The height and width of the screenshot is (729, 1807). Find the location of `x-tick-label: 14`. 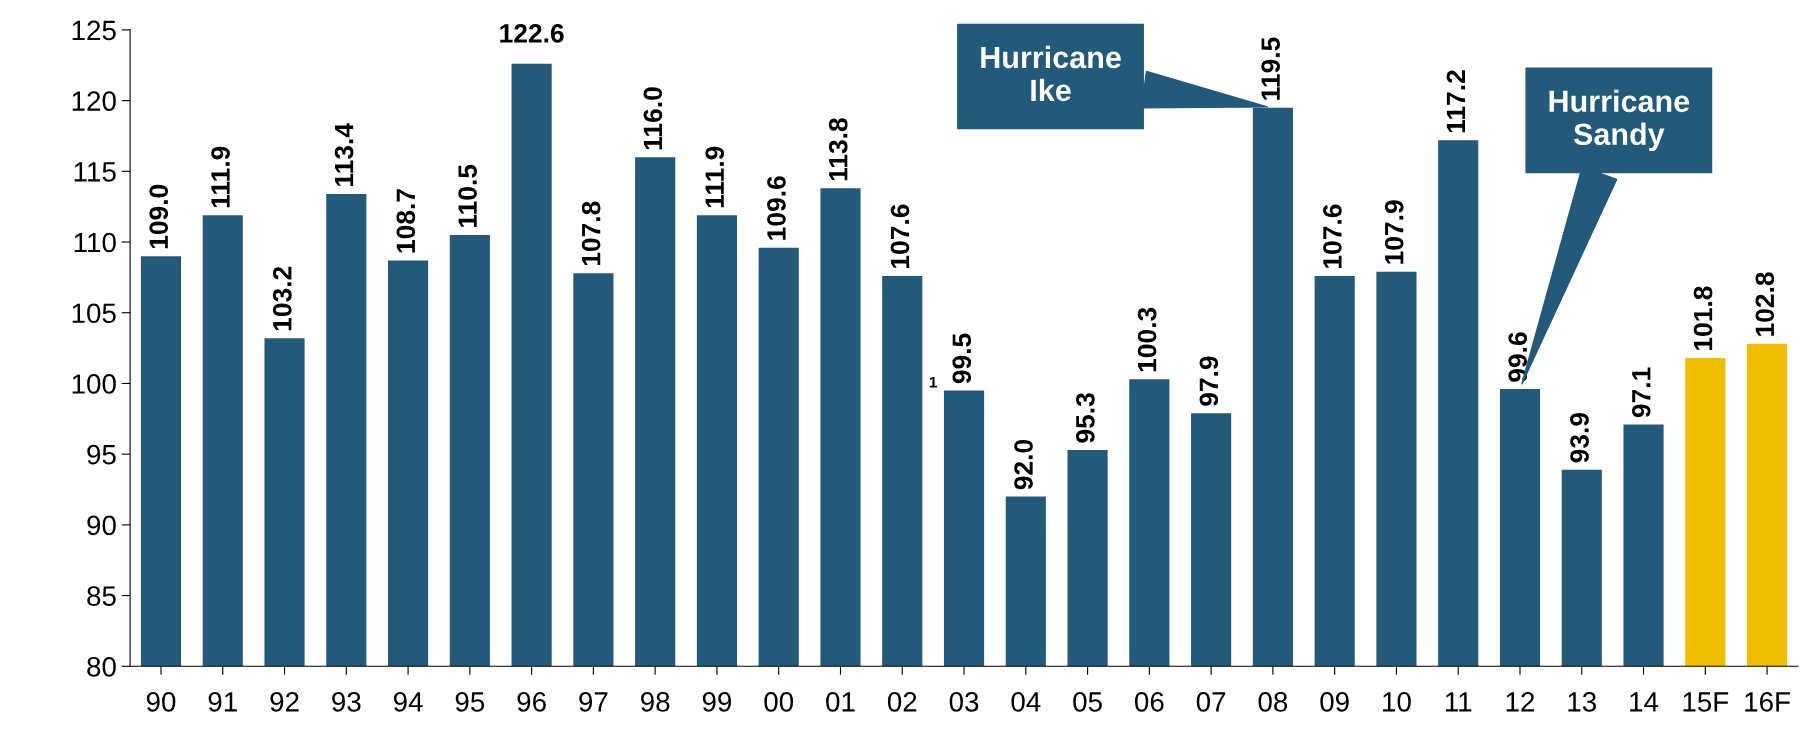

x-tick-label: 14 is located at coordinates (1644, 702).